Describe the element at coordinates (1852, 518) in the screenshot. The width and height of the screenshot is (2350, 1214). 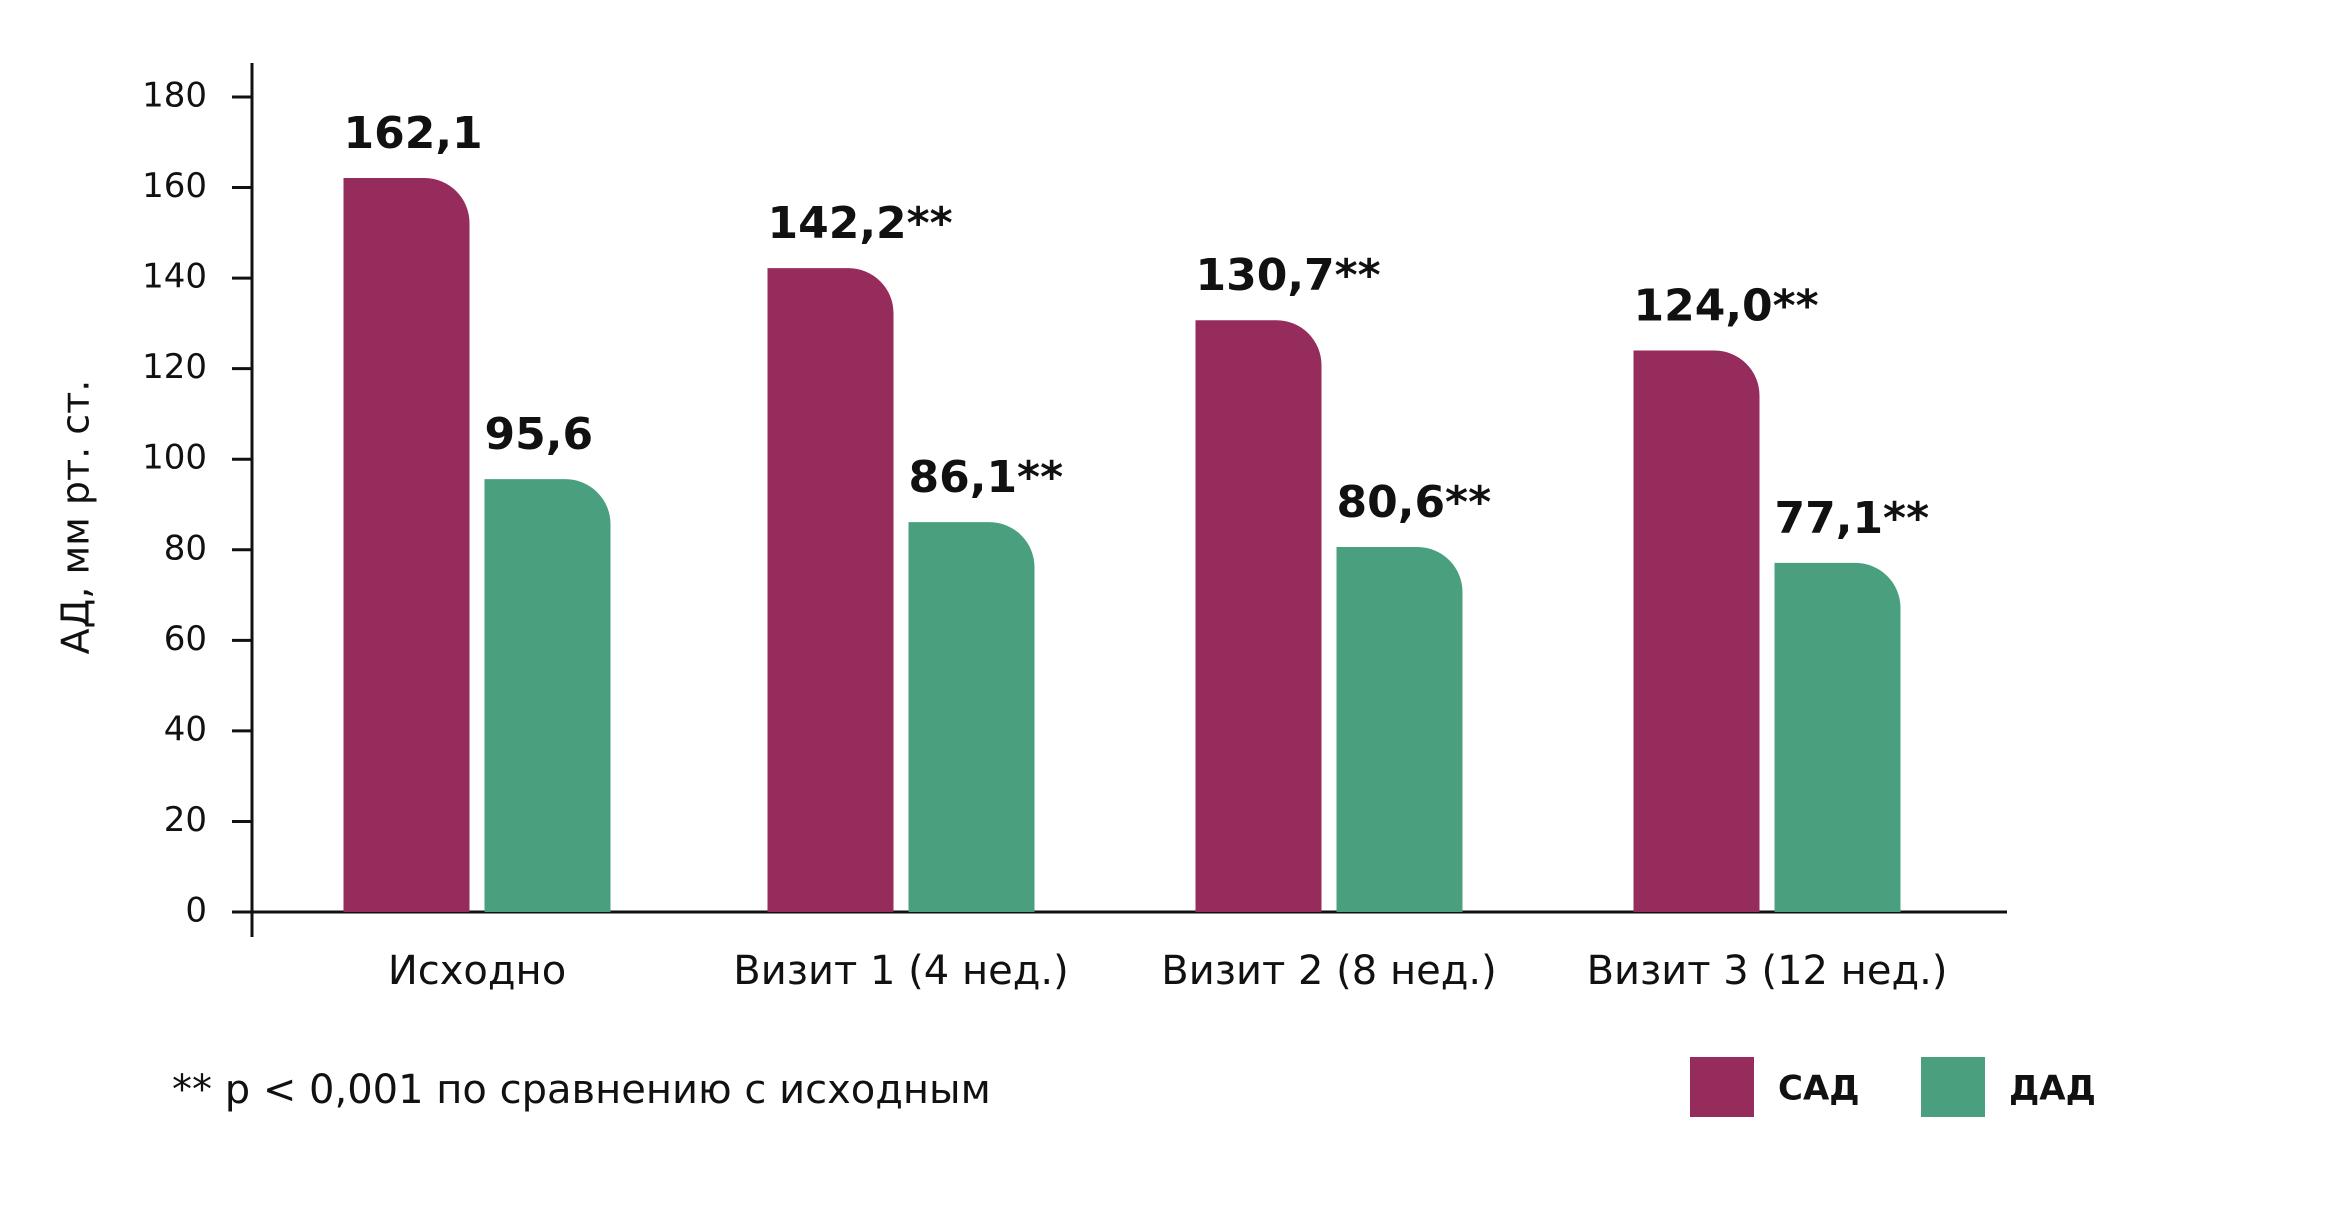
I see `value-label: 77,1**` at that location.